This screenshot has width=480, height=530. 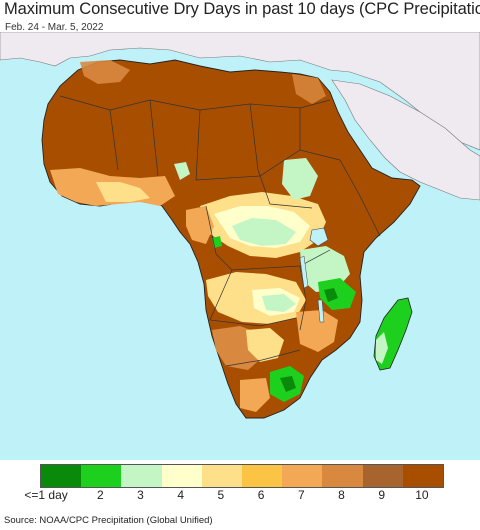 I want to click on legend: <=1 day 2 3 4 5 6 7 8 9 10, so click(x=240, y=487).